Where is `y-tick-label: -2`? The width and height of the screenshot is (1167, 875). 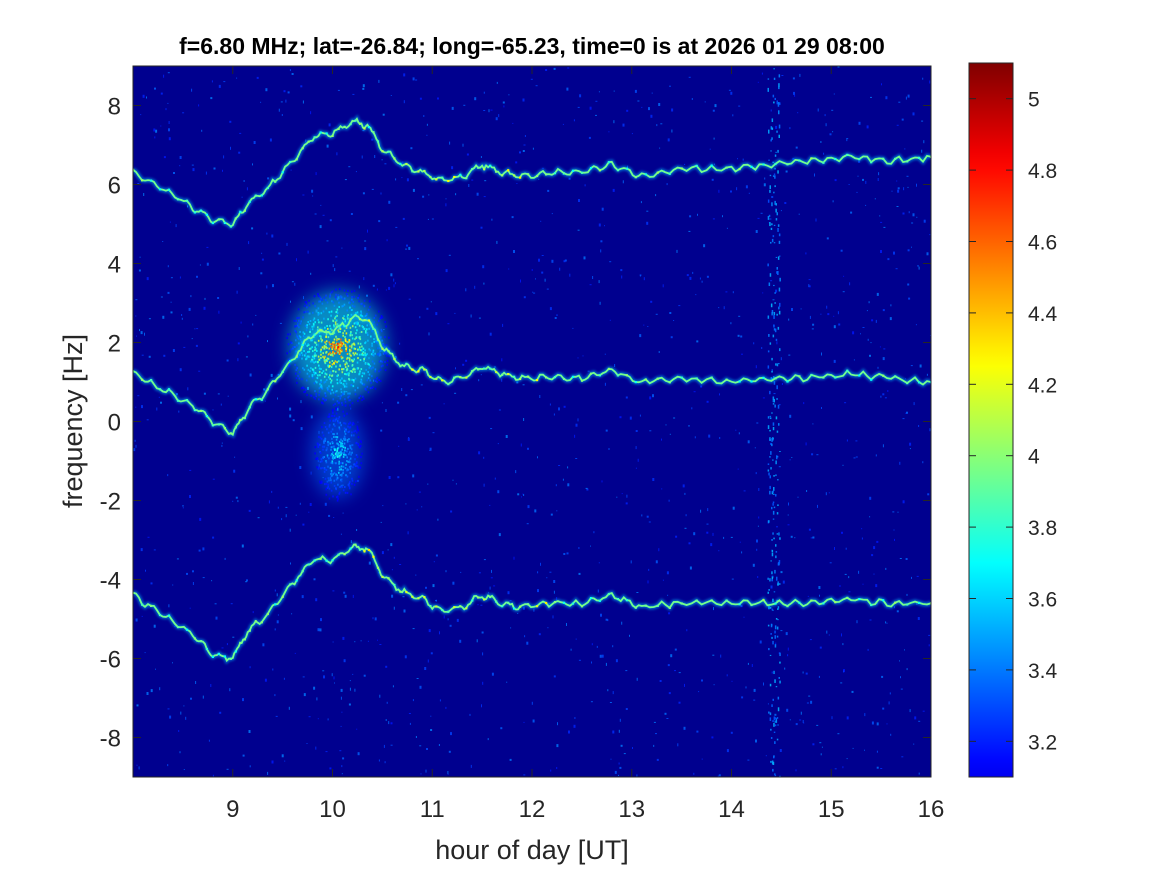
y-tick-label: -2 is located at coordinates (110, 502).